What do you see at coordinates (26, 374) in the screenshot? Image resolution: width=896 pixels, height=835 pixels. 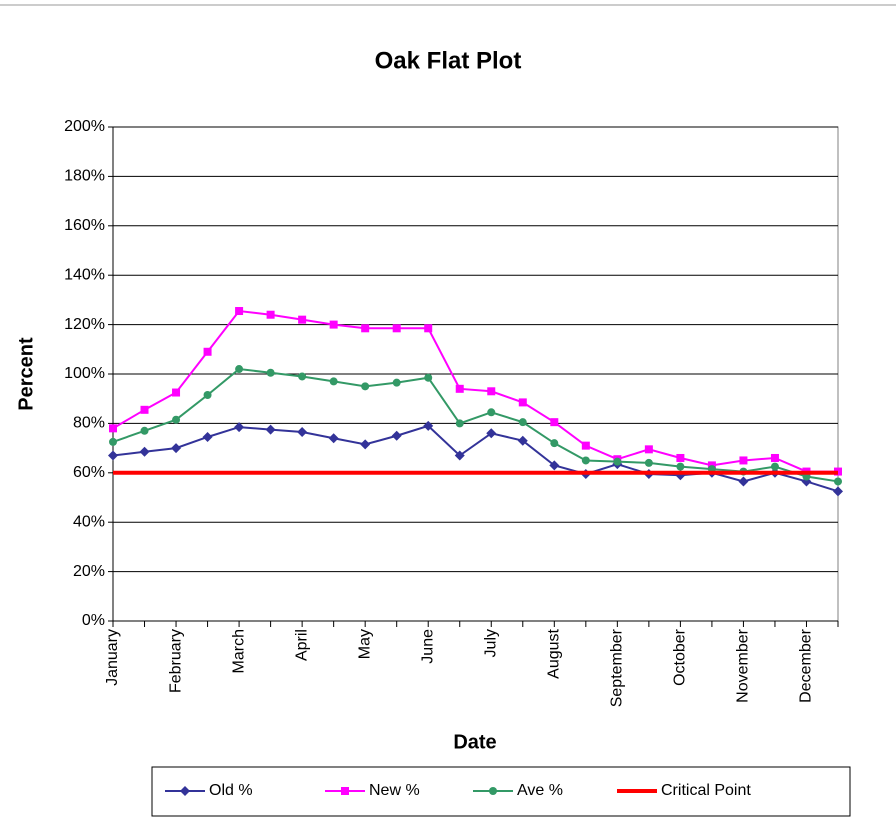 I see `y-axis-title: Percent` at bounding box center [26, 374].